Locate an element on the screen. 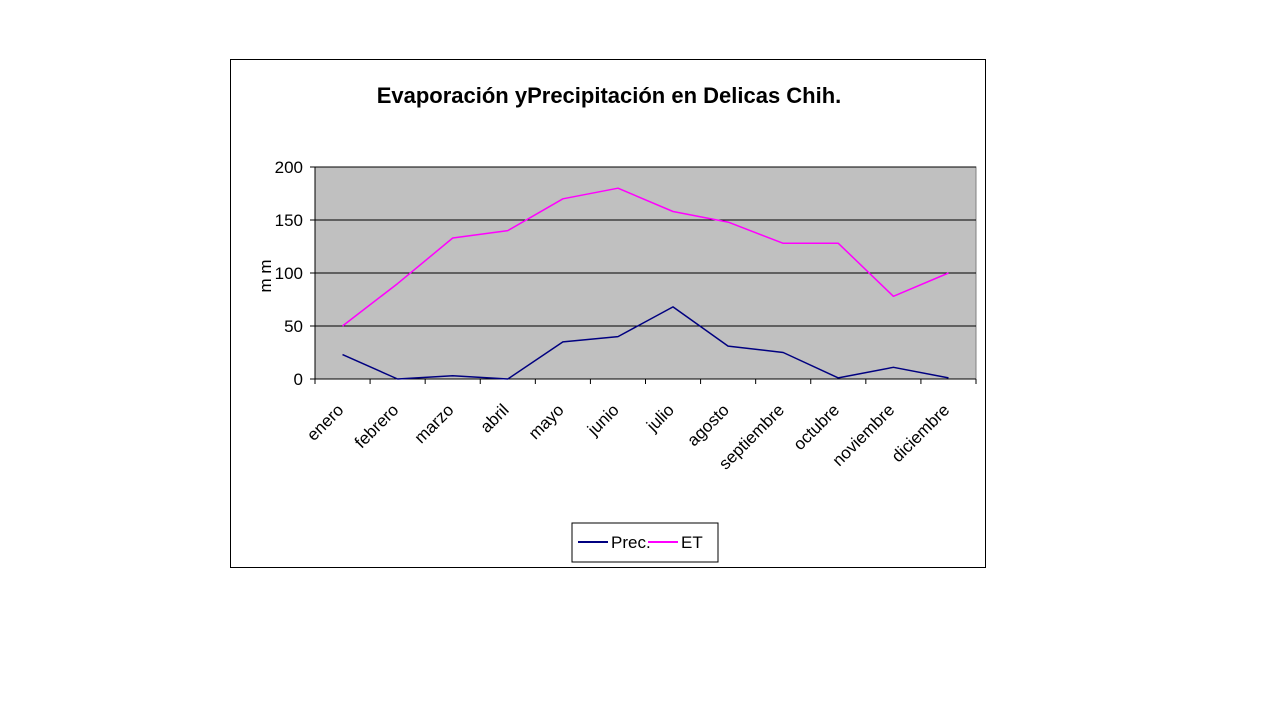  y-axis-ticks: 0 50 100 150 200 is located at coordinates (295, 273).